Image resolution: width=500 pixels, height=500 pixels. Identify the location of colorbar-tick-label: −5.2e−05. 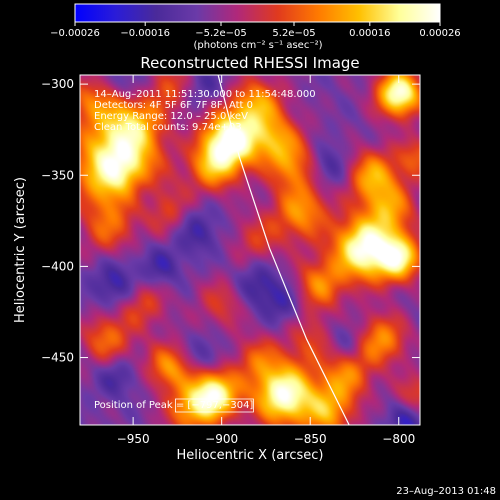
(221, 33).